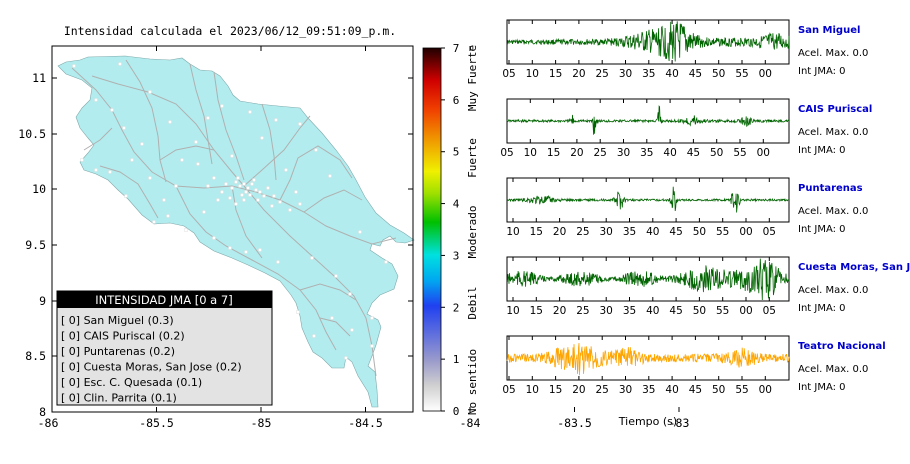 Image resolution: width=910 pixels, height=464 pixels. Describe the element at coordinates (261, 423) in the screenshot. I see `map-lon-label: -85` at that location.